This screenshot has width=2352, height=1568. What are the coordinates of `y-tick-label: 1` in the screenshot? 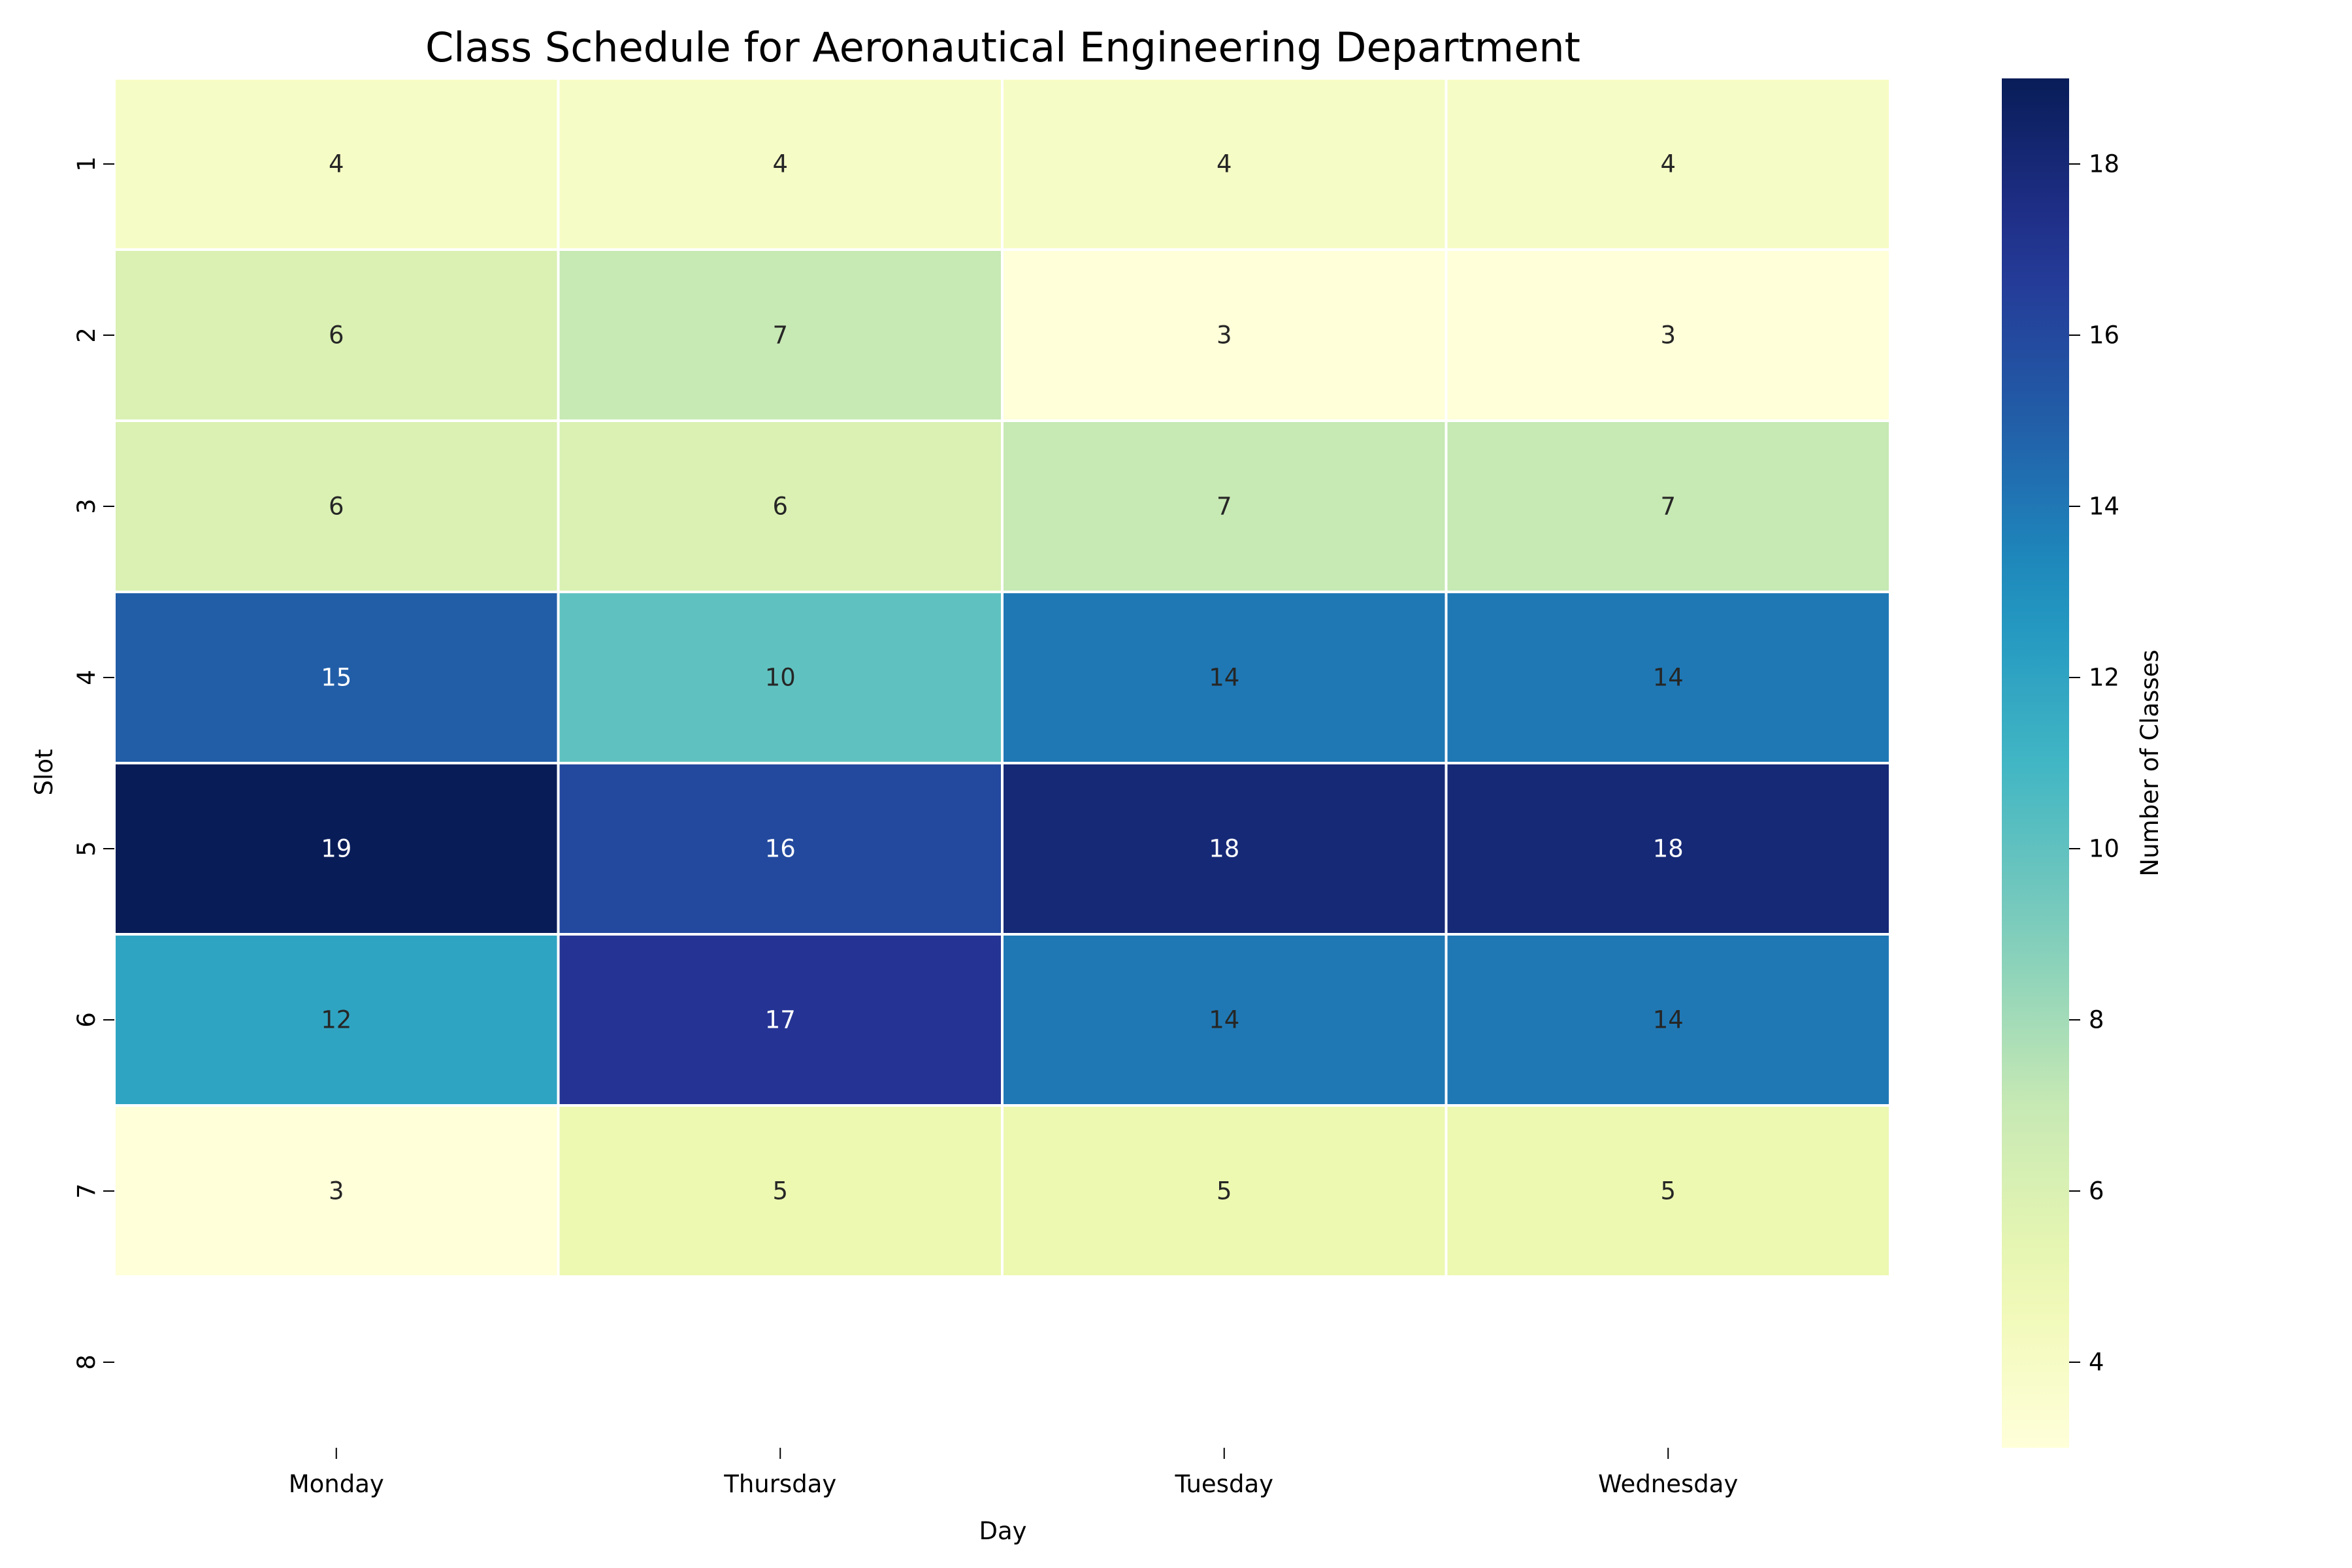 It's located at (87, 164).